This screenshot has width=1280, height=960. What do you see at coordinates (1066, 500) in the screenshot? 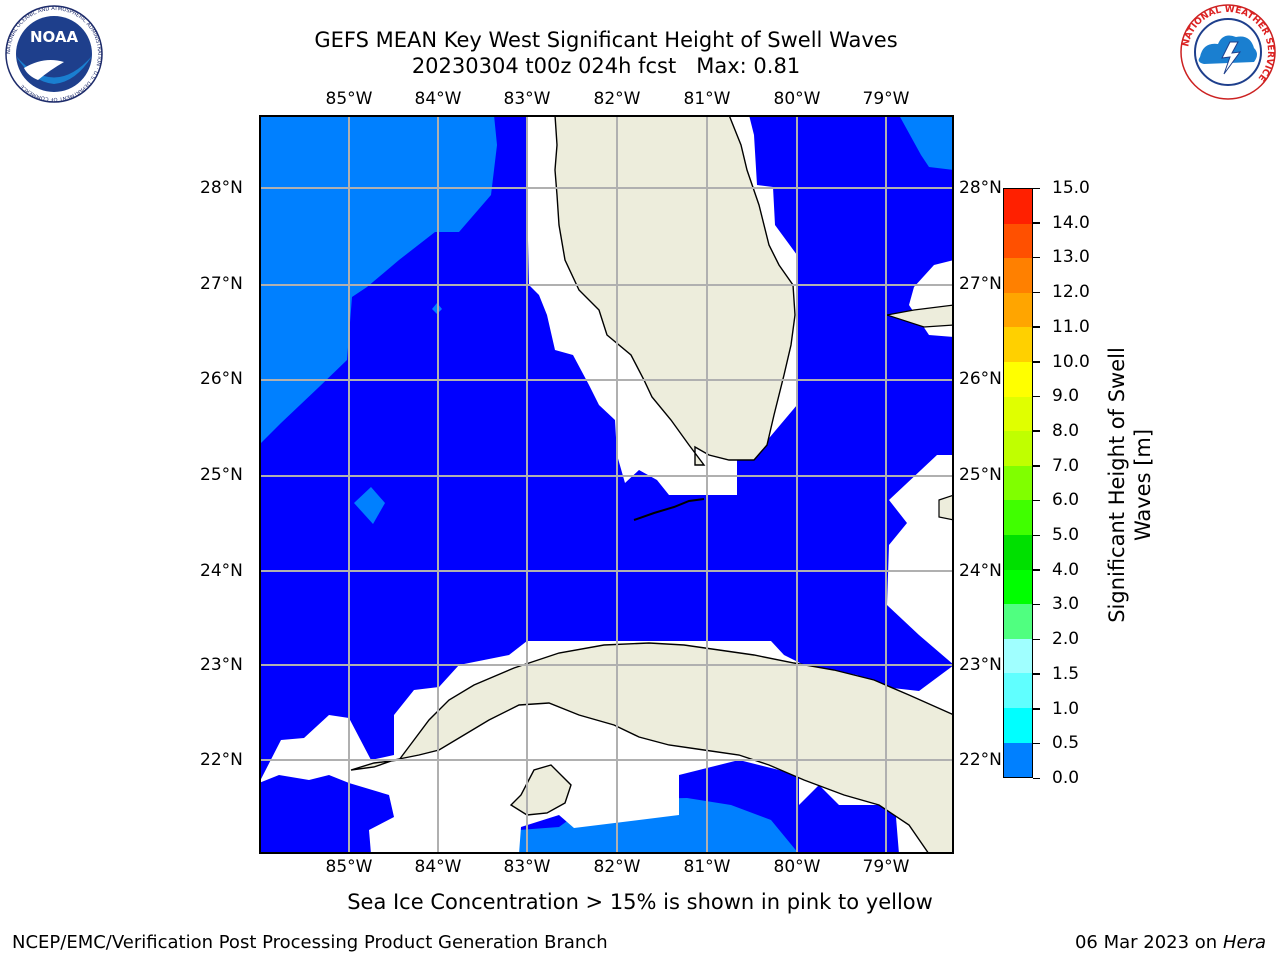
I see `colorbar-tick-label: 6.0` at bounding box center [1066, 500].